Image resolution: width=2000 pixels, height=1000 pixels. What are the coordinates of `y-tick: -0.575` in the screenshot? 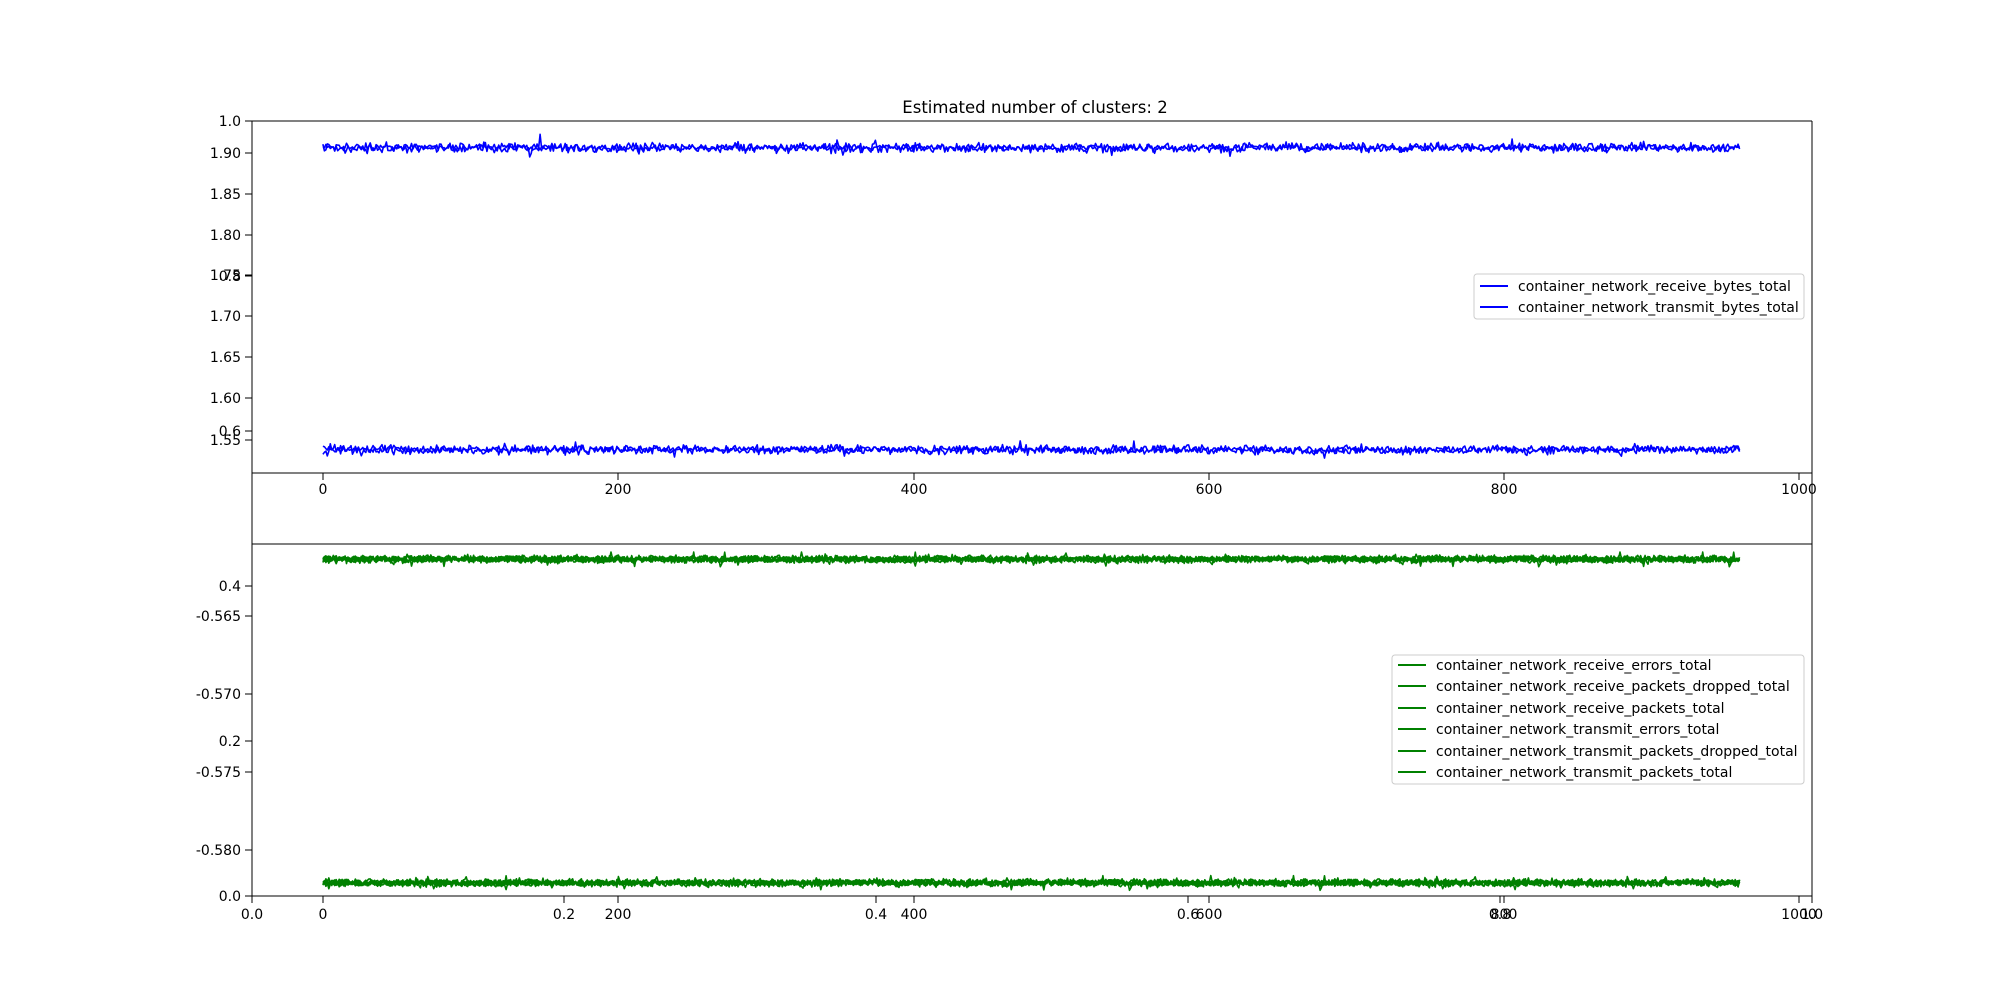 It's located at (224, 773).